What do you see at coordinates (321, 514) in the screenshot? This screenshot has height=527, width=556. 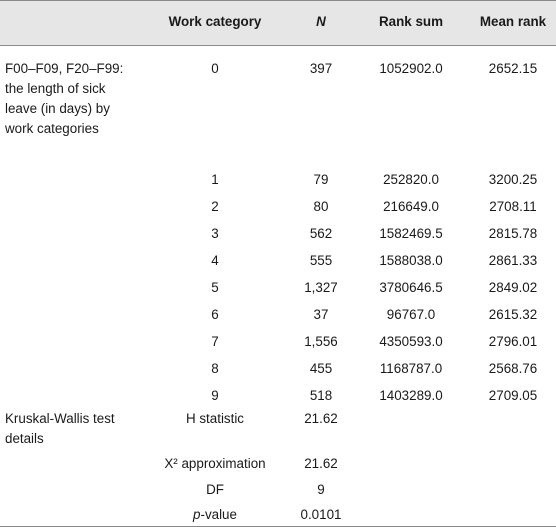 I see `p-value: 0.0101` at bounding box center [321, 514].